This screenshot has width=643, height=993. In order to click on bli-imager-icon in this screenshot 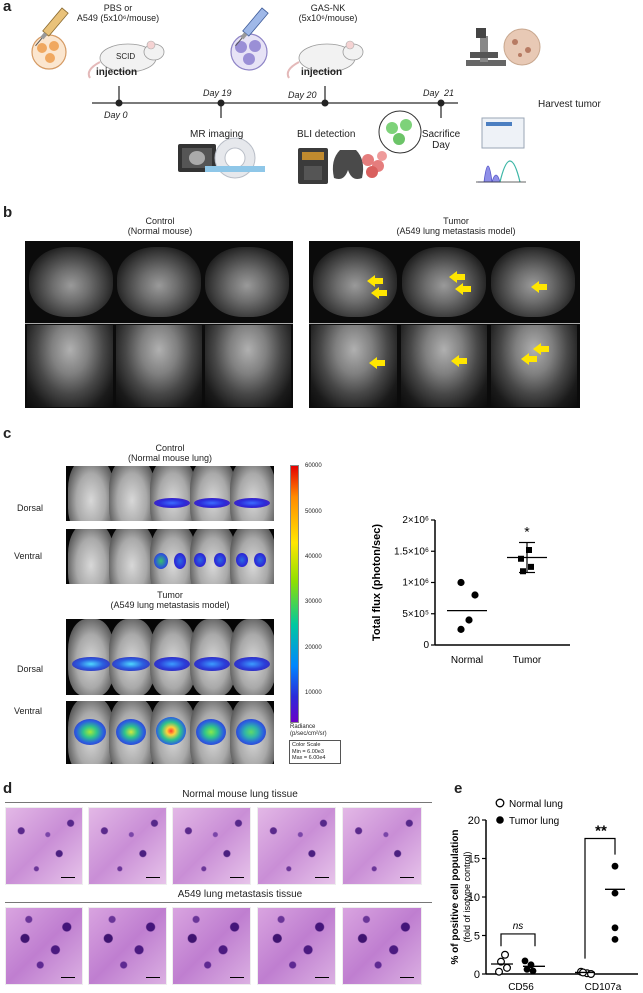, I will do `click(313, 166)`.